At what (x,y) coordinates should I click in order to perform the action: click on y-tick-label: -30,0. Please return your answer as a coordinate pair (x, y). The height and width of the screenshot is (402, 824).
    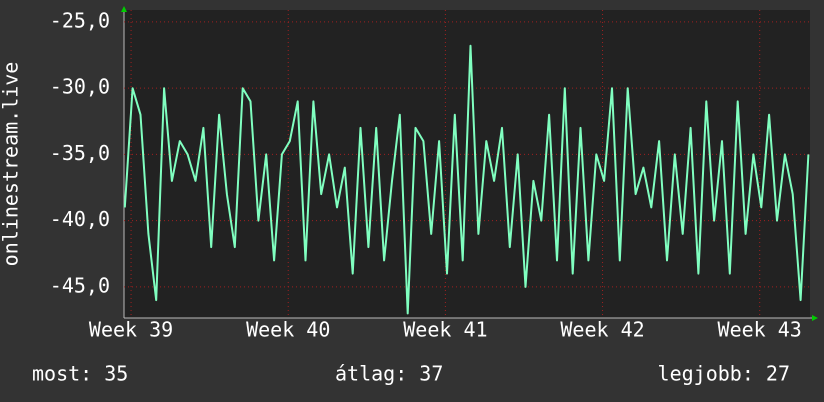
    Looking at the image, I should click on (80, 87).